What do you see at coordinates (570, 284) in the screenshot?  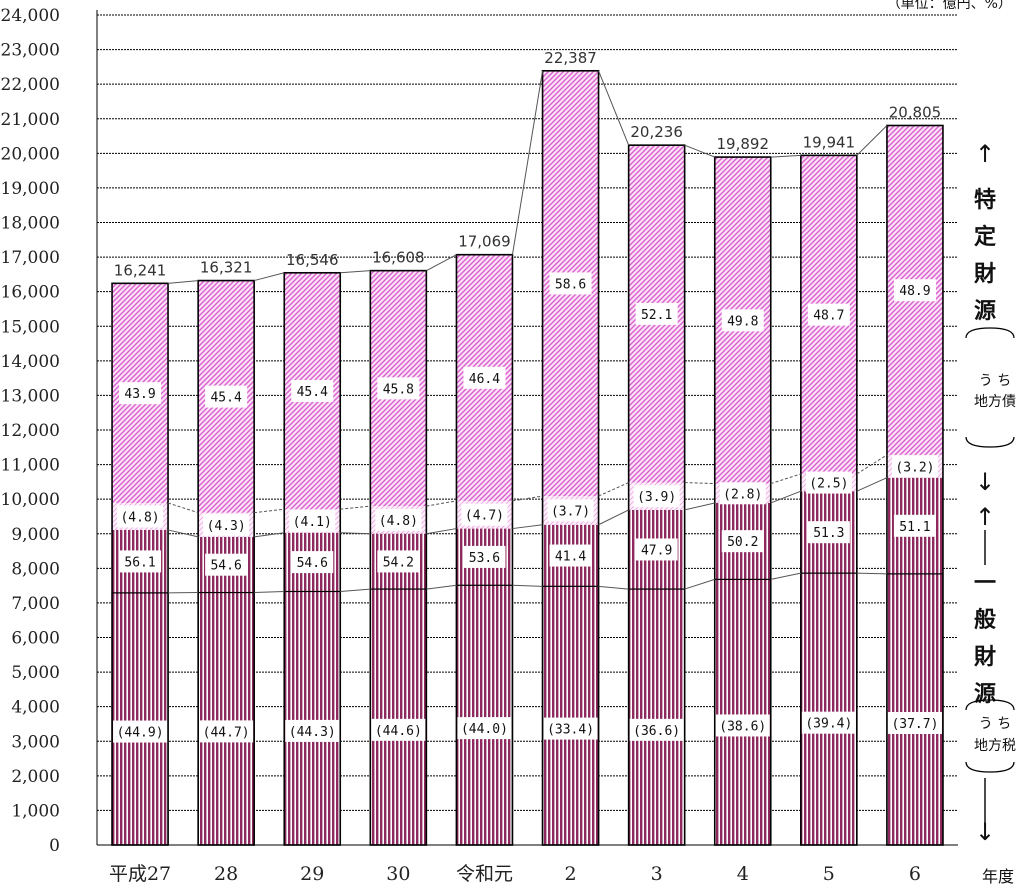 I see `specific-share-label: 58.6` at bounding box center [570, 284].